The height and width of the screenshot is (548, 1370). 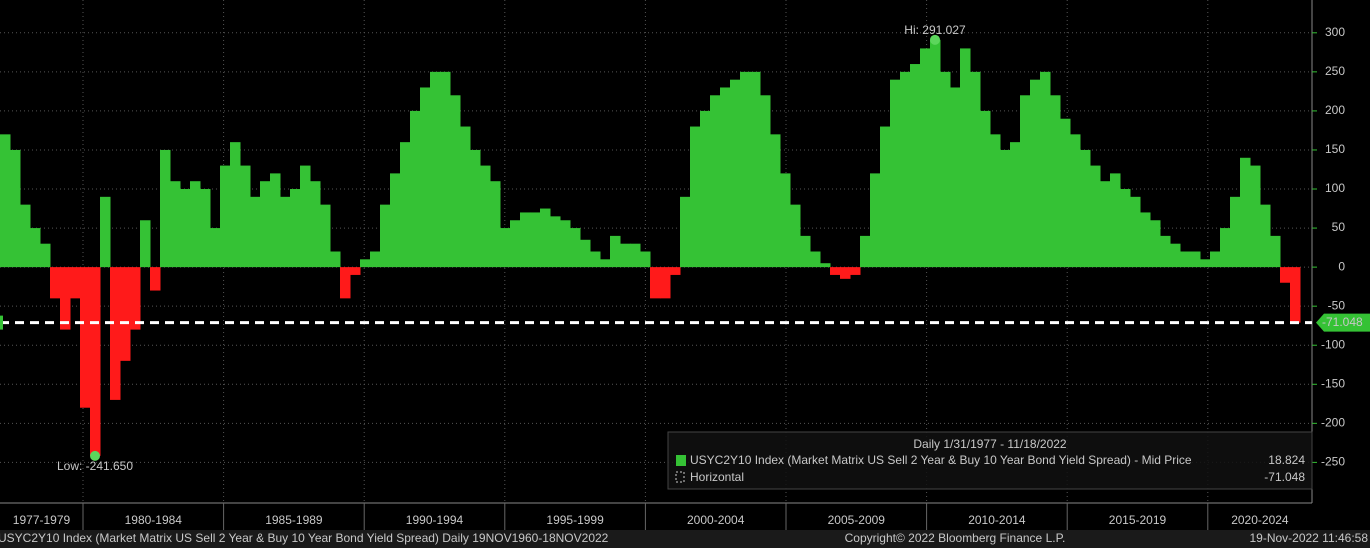 I want to click on y-tick-label: -250, so click(x=1333, y=462).